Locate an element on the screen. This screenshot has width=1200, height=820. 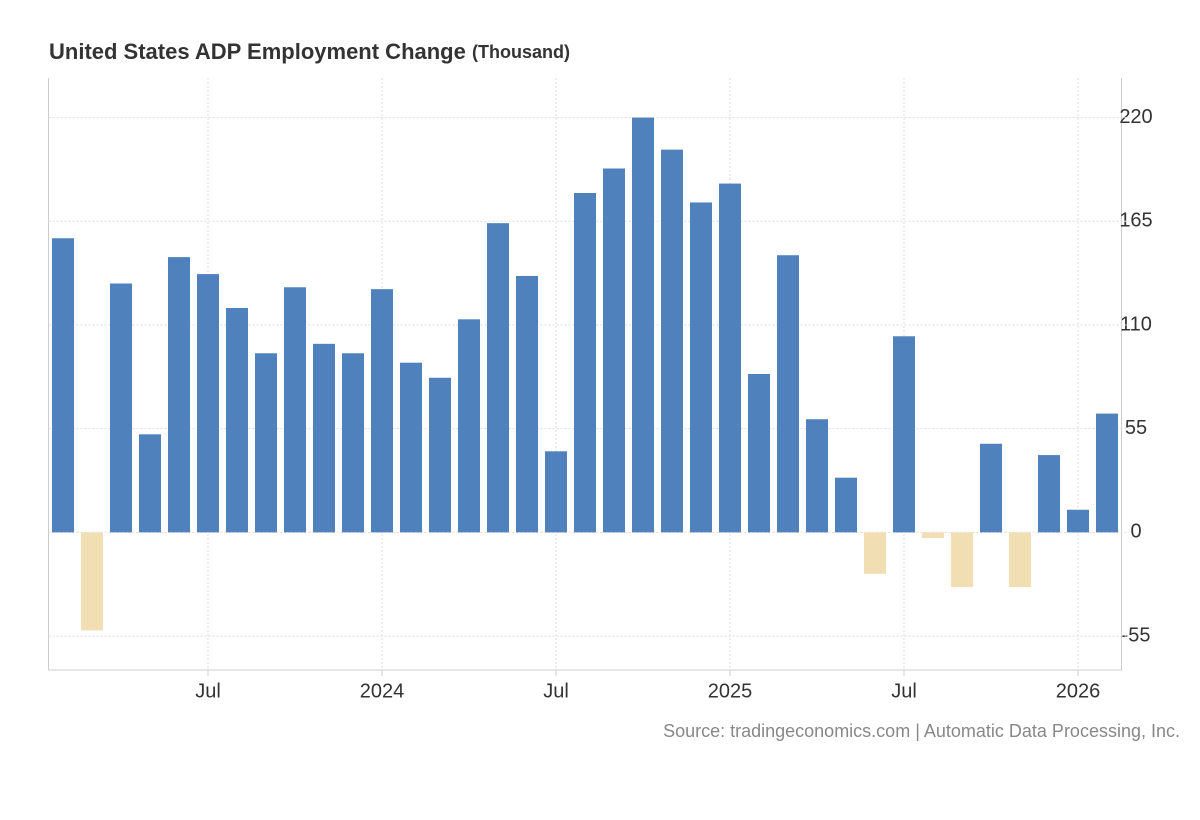
title: United States ADP Employment Change is located at coordinates (257, 51).